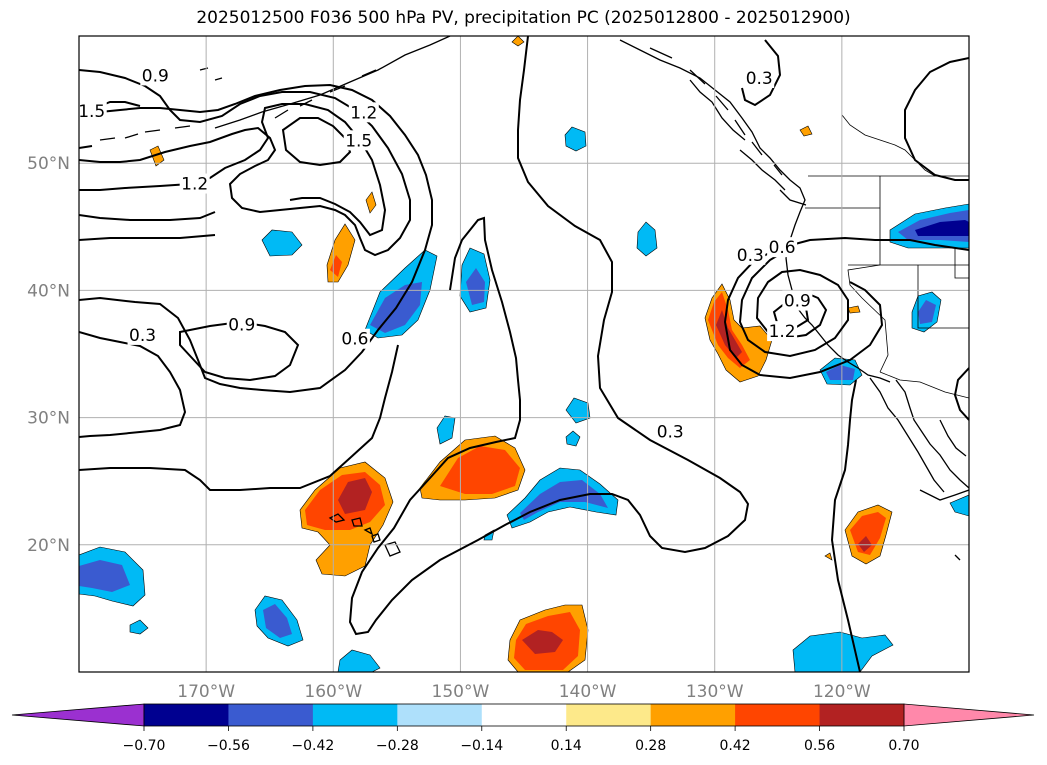  I want to click on precip-neg-darkcore, so click(942, 228).